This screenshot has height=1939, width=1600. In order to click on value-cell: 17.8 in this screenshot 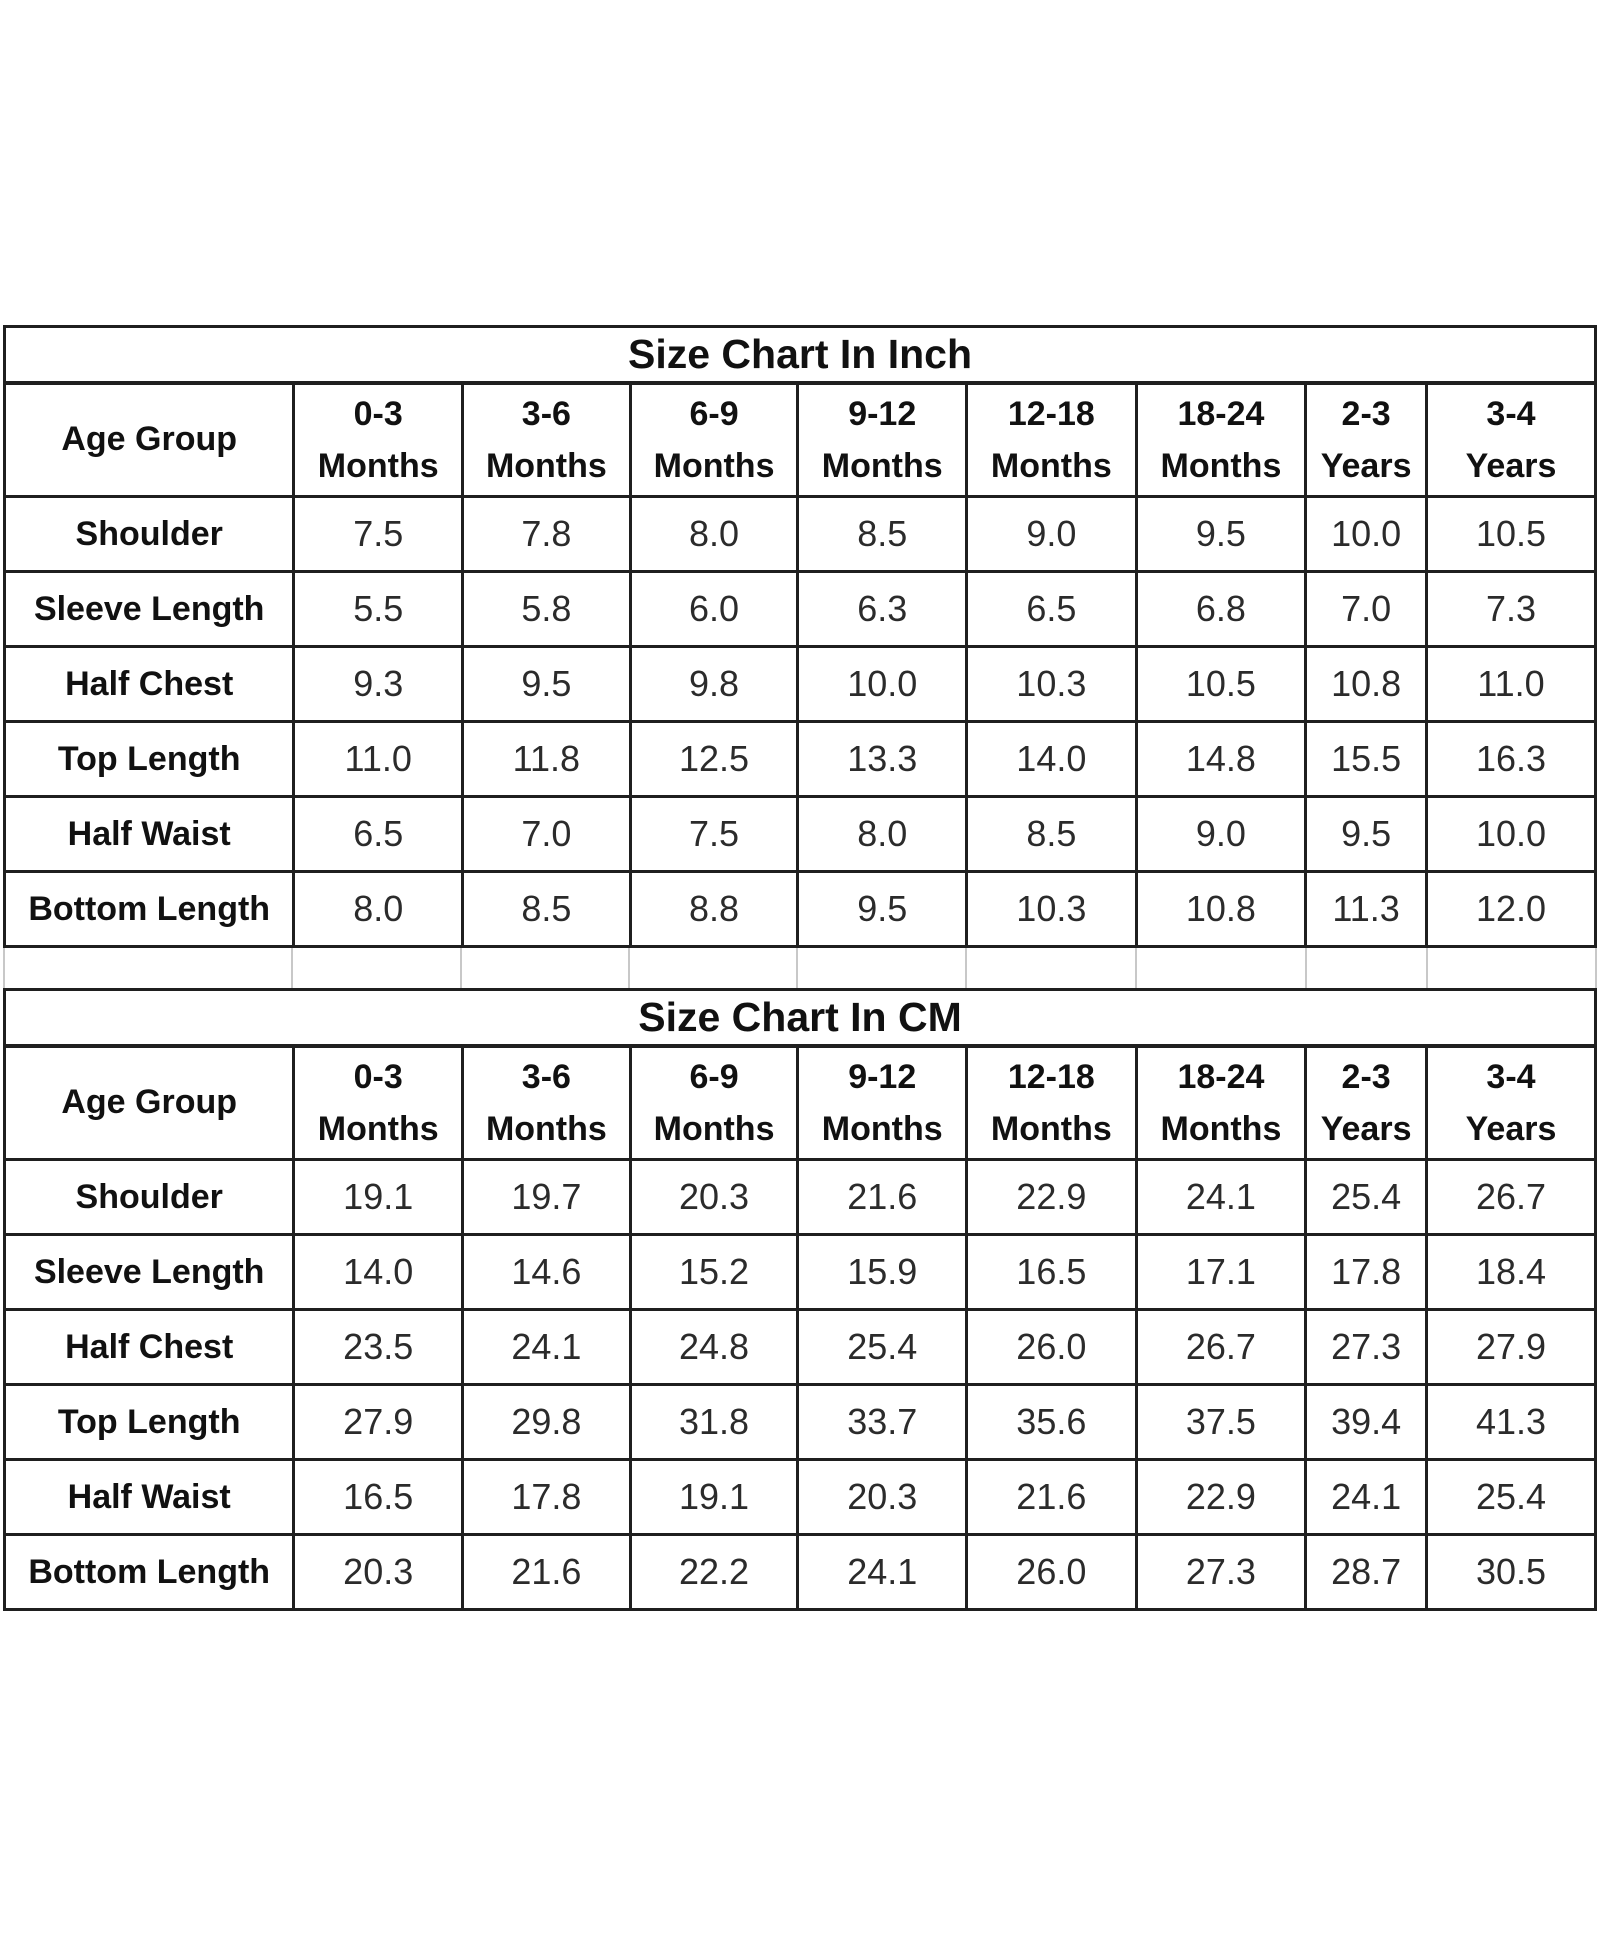, I will do `click(546, 1497)`.